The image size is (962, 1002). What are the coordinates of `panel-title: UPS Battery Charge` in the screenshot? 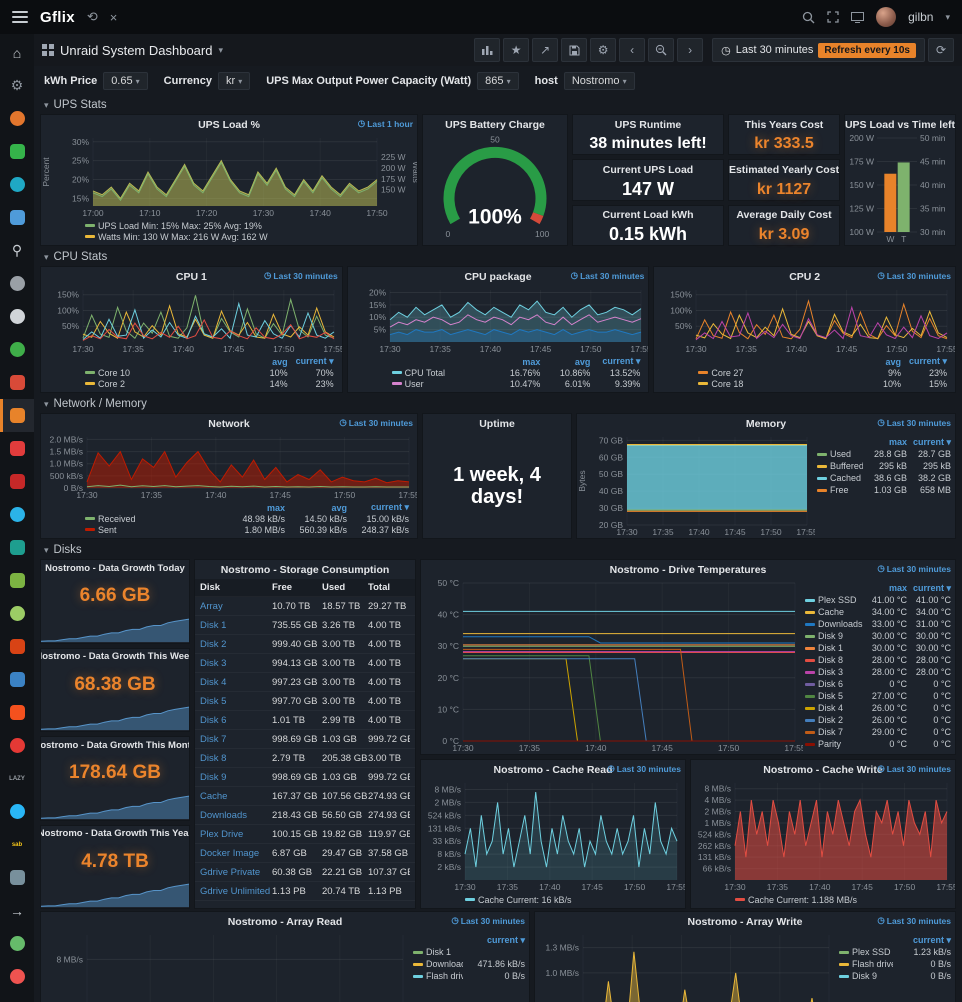 It's located at (495, 124).